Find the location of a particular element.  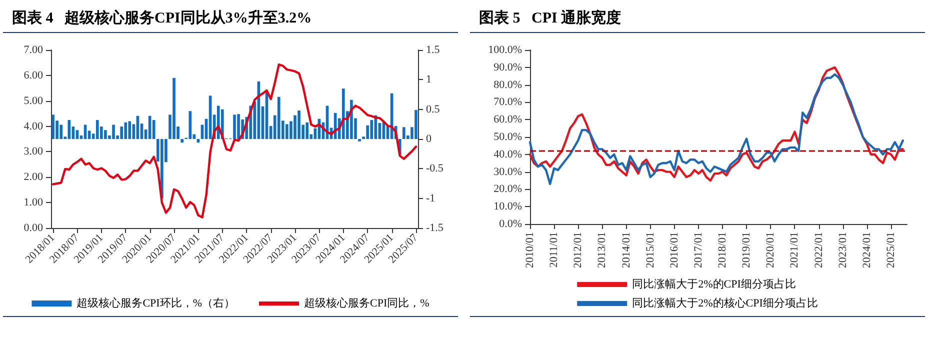

legend-label: 超级核心服务CPI同比，% is located at coordinates (367, 303).